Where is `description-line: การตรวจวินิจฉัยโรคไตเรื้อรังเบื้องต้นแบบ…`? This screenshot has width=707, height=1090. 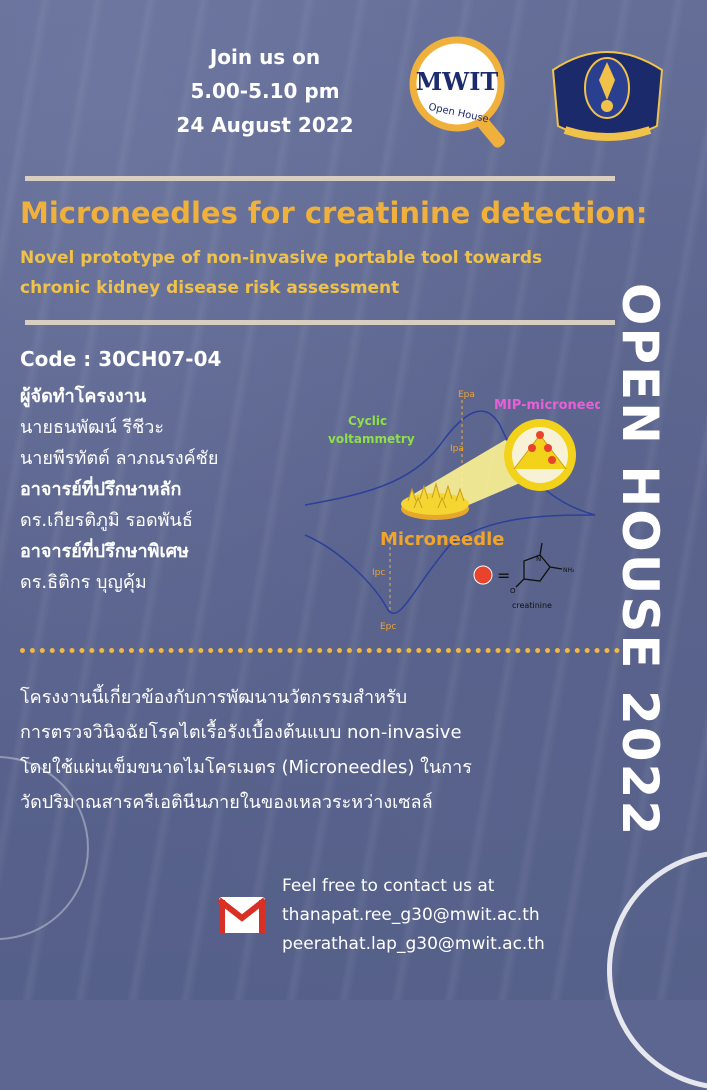
description-line: การตรวจวินิจฉัยโรคไตเรื้อรังเบื้องต้นแบบ… is located at coordinates (241, 732).